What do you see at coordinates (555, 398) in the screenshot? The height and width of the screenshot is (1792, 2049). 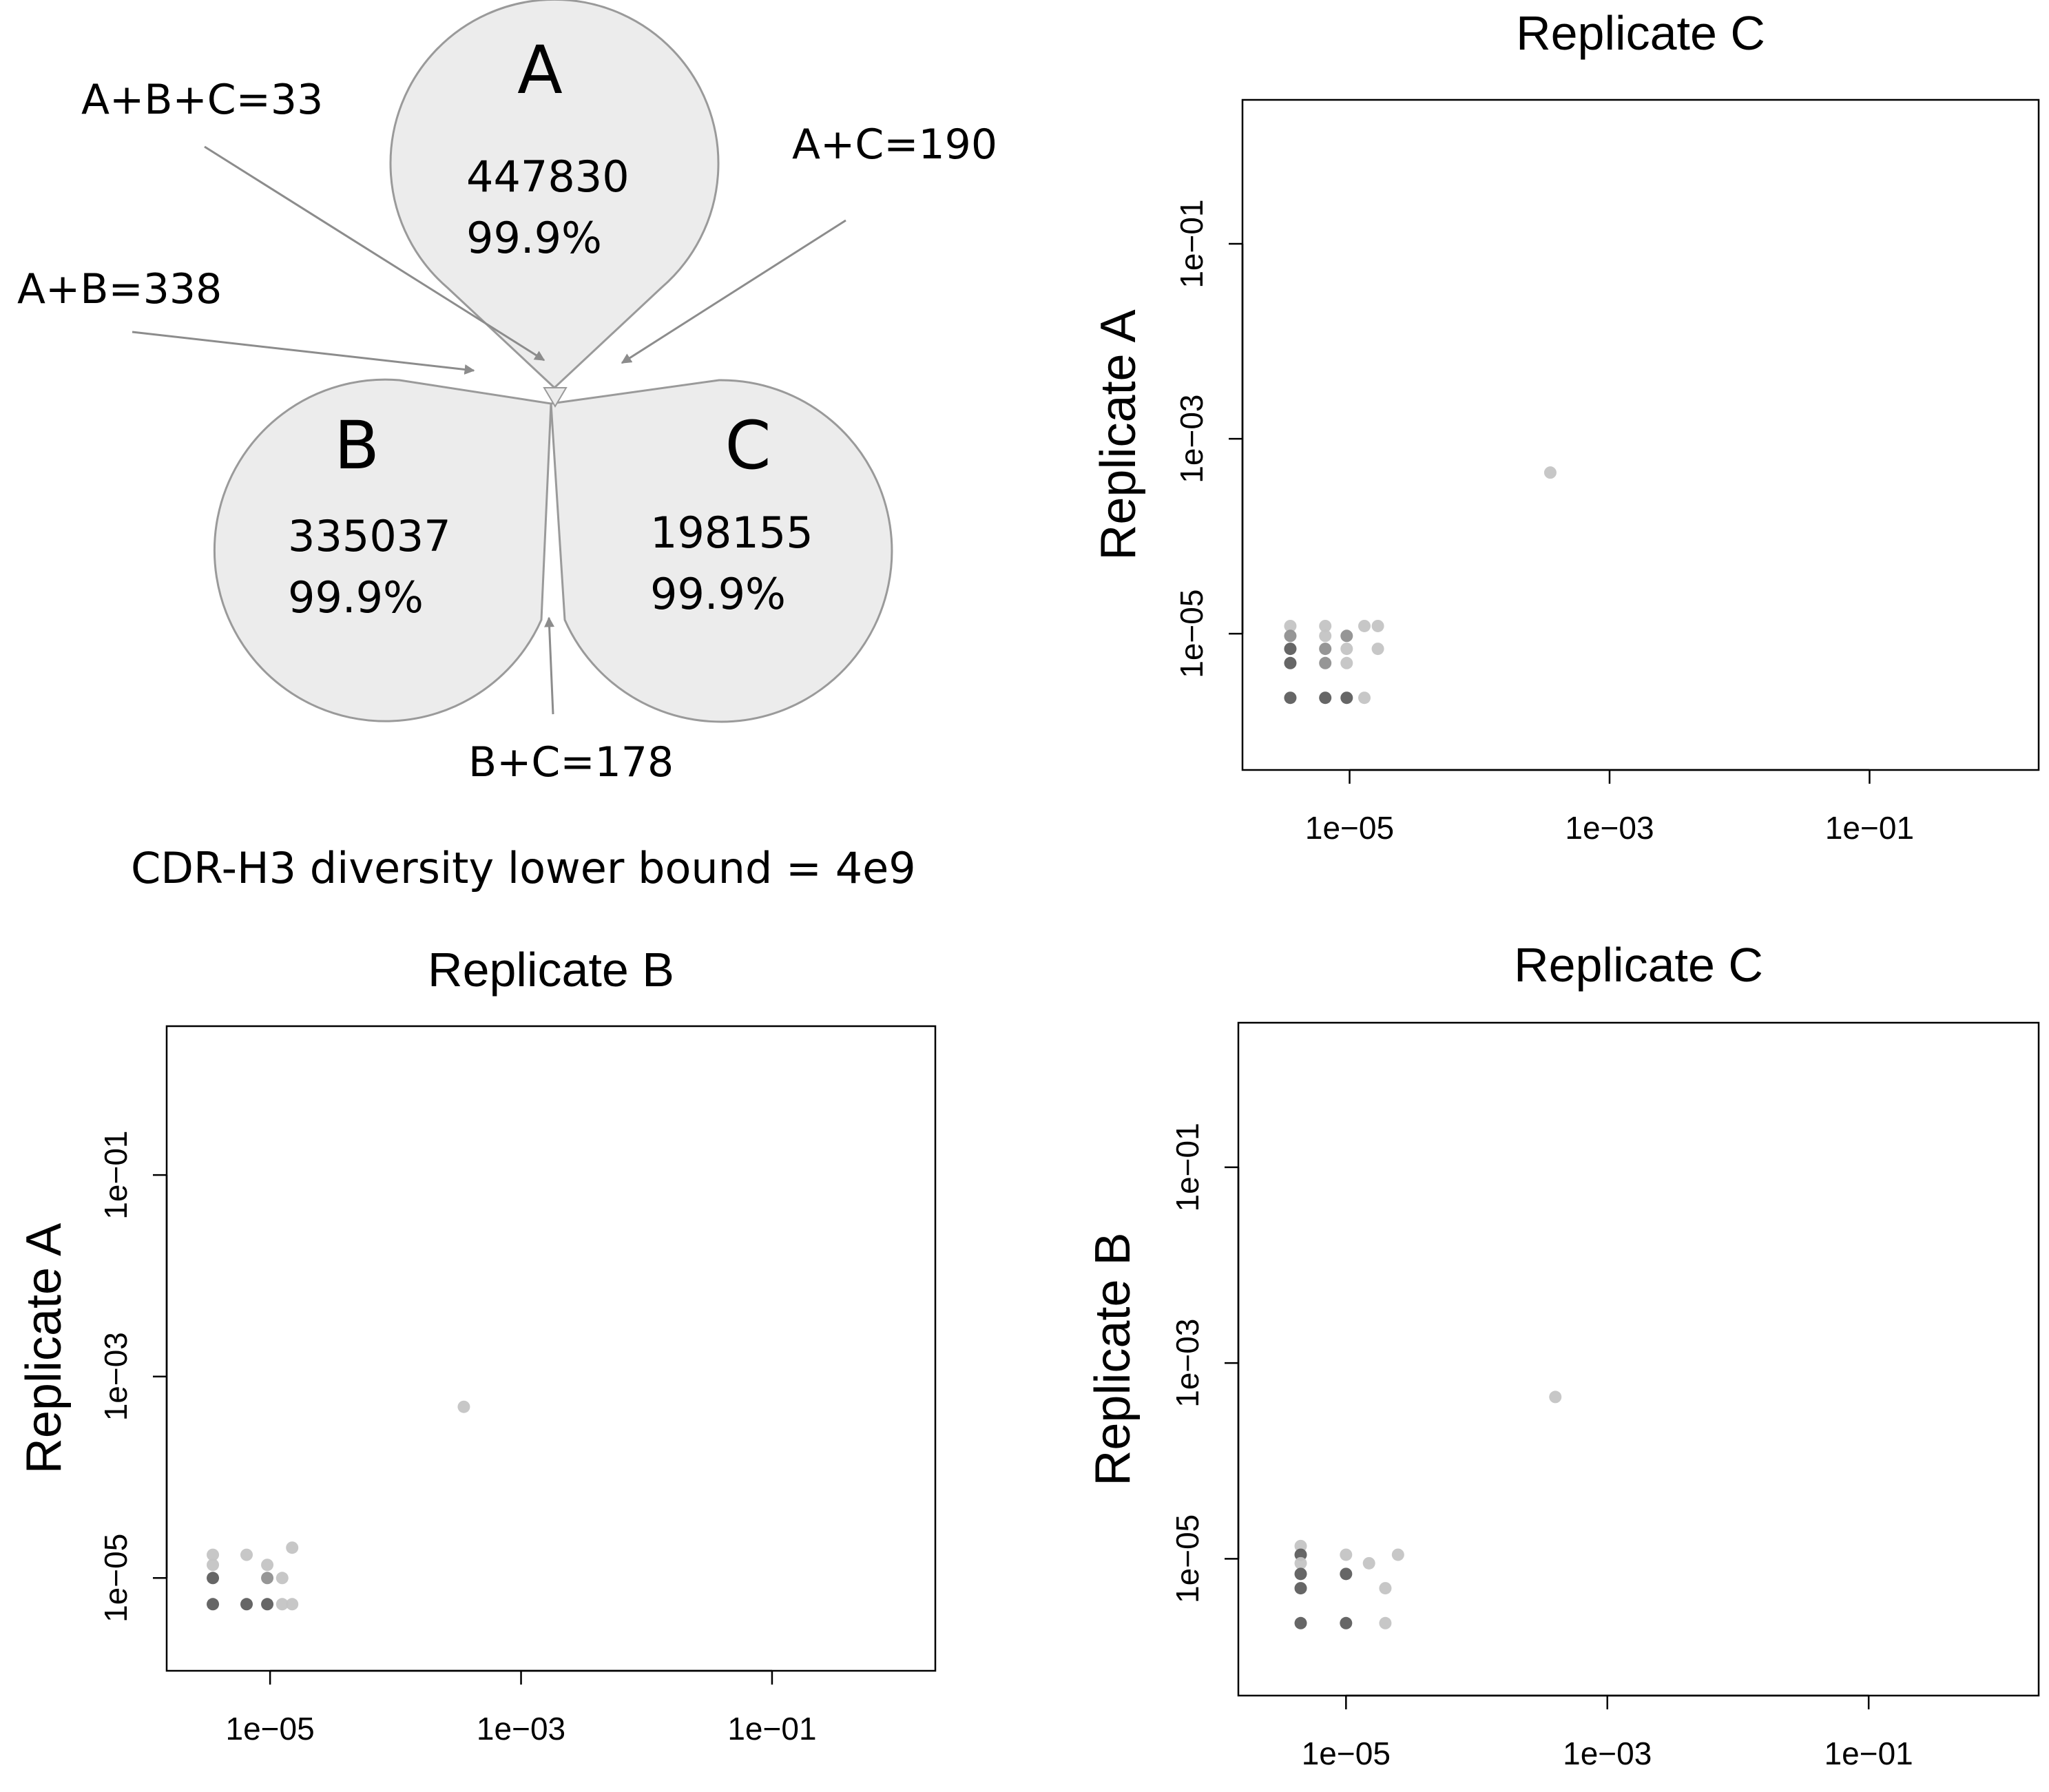 I see `venn-center-triangle` at bounding box center [555, 398].